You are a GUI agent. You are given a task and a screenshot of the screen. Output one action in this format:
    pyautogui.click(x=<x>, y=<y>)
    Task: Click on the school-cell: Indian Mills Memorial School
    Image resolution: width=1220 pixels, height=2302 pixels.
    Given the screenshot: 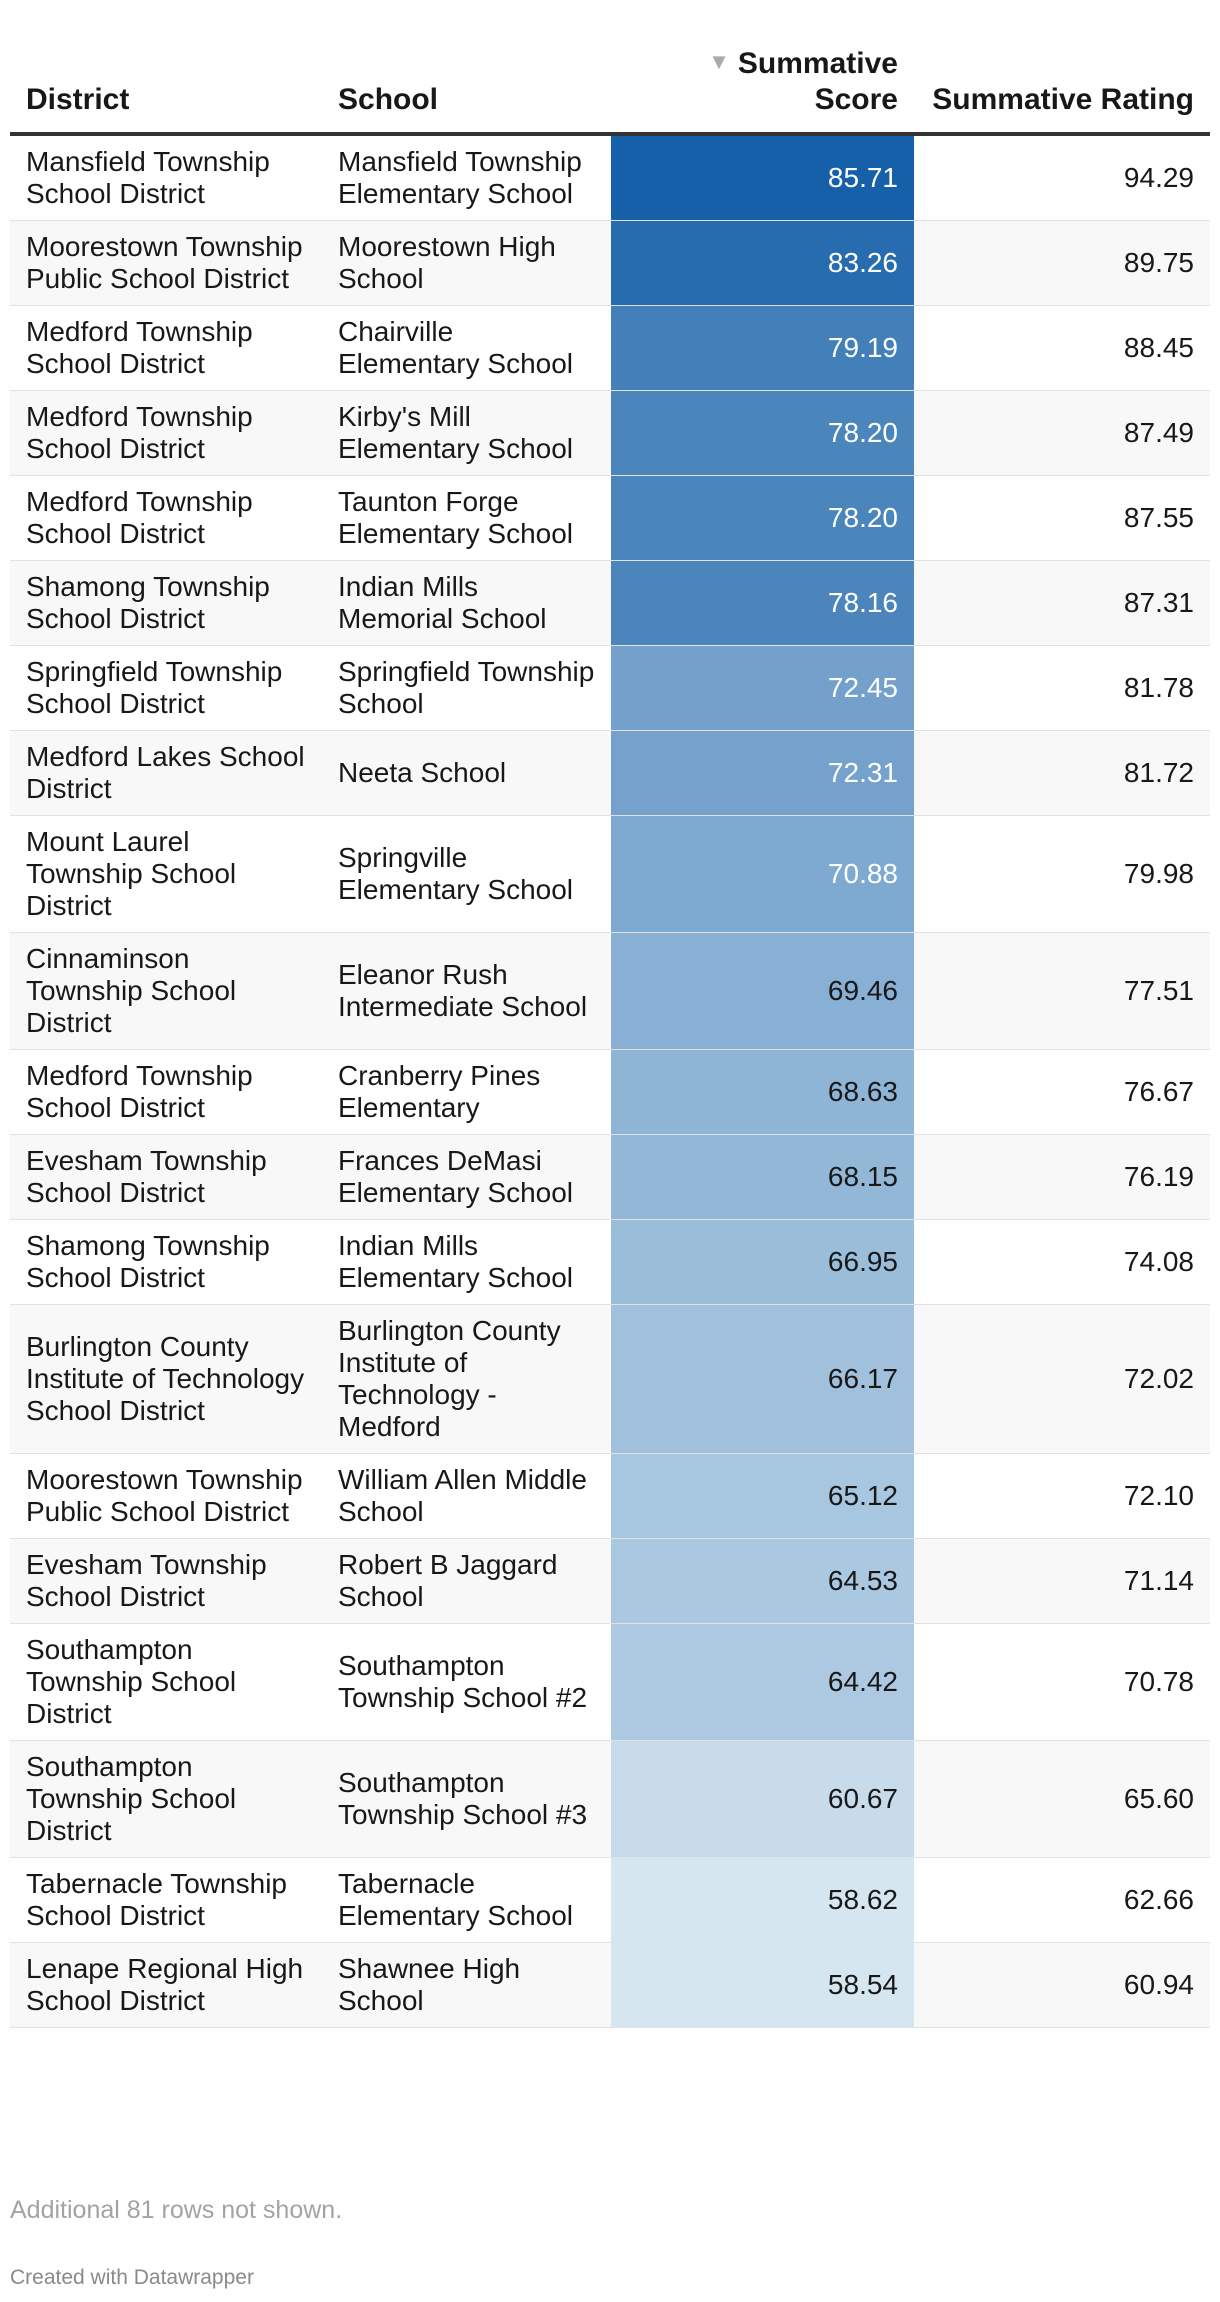 What is the action you would take?
    pyautogui.click(x=466, y=603)
    